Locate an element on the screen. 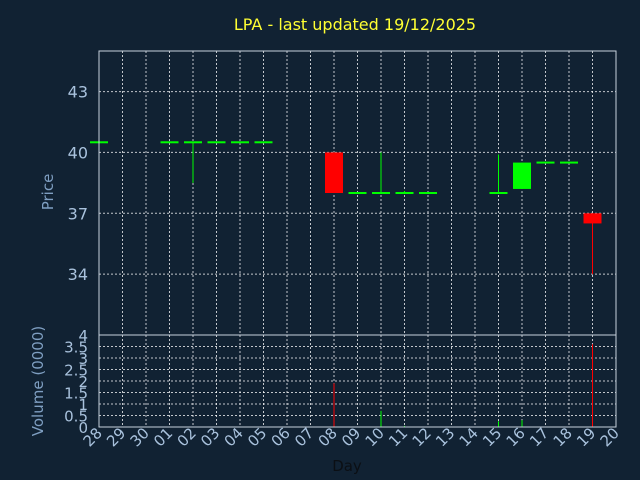 The height and width of the screenshot is (480, 640). day-tick-label: 04 is located at coordinates (234, 437).